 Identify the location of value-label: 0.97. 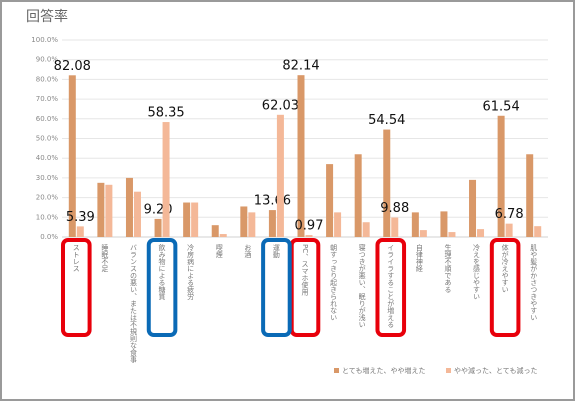
(309, 226).